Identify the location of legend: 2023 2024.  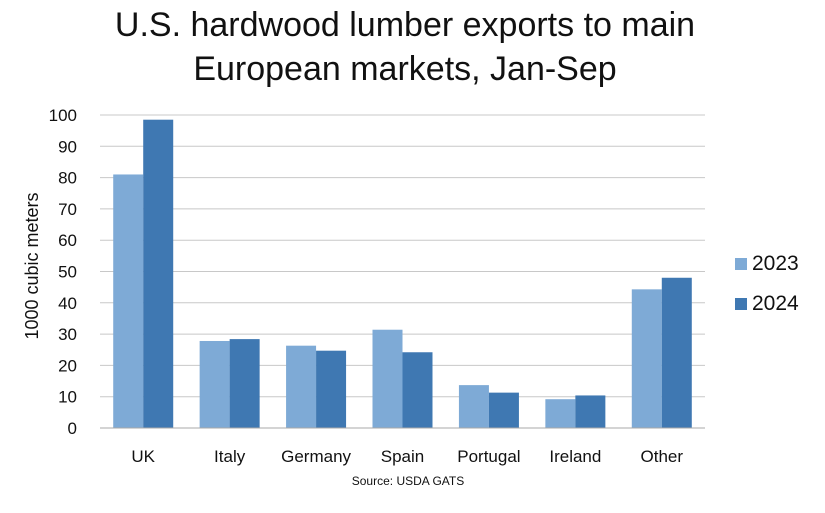
(767, 283).